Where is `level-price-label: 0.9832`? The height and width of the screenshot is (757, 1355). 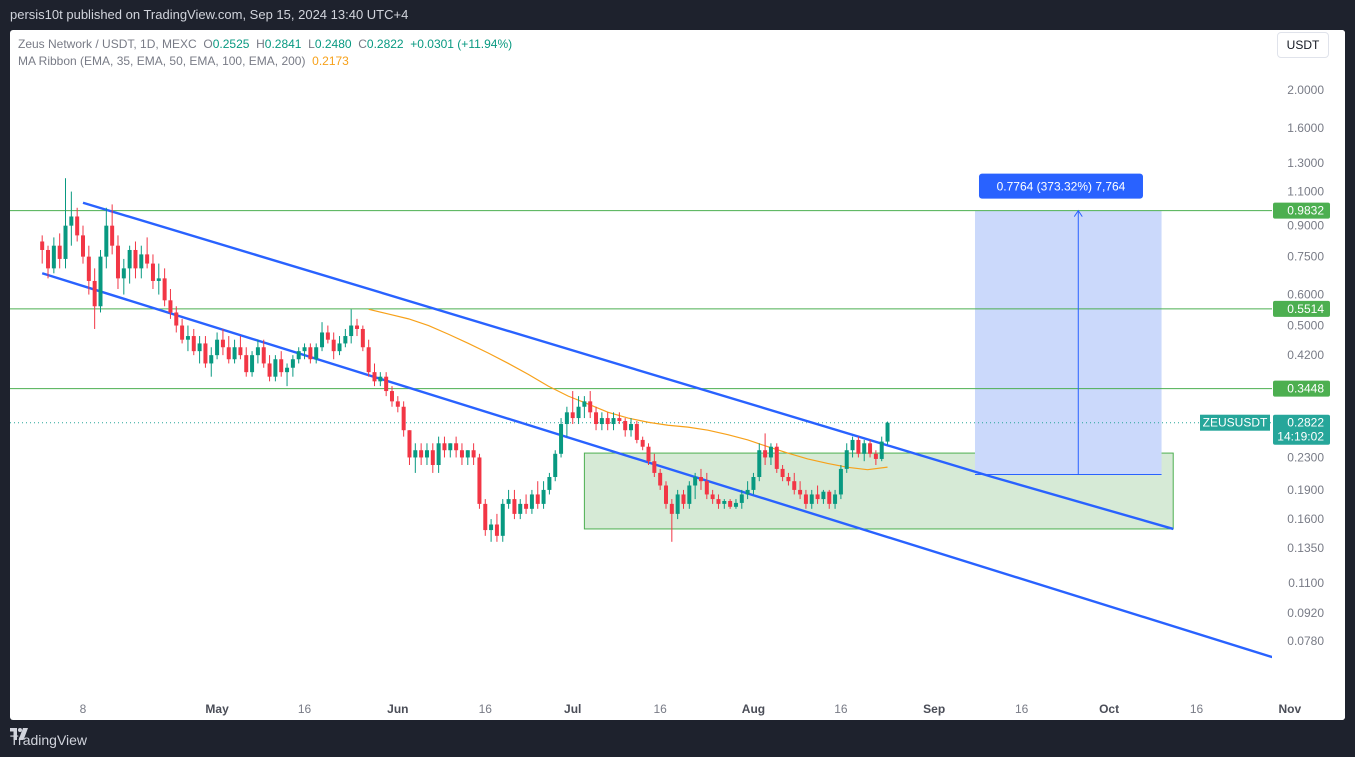
level-price-label: 0.9832 is located at coordinates (1305, 211).